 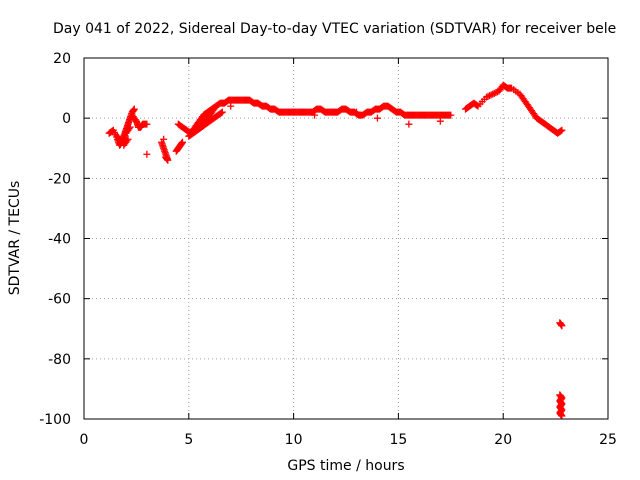 I want to click on y-tick-label: -20, so click(x=59, y=179).